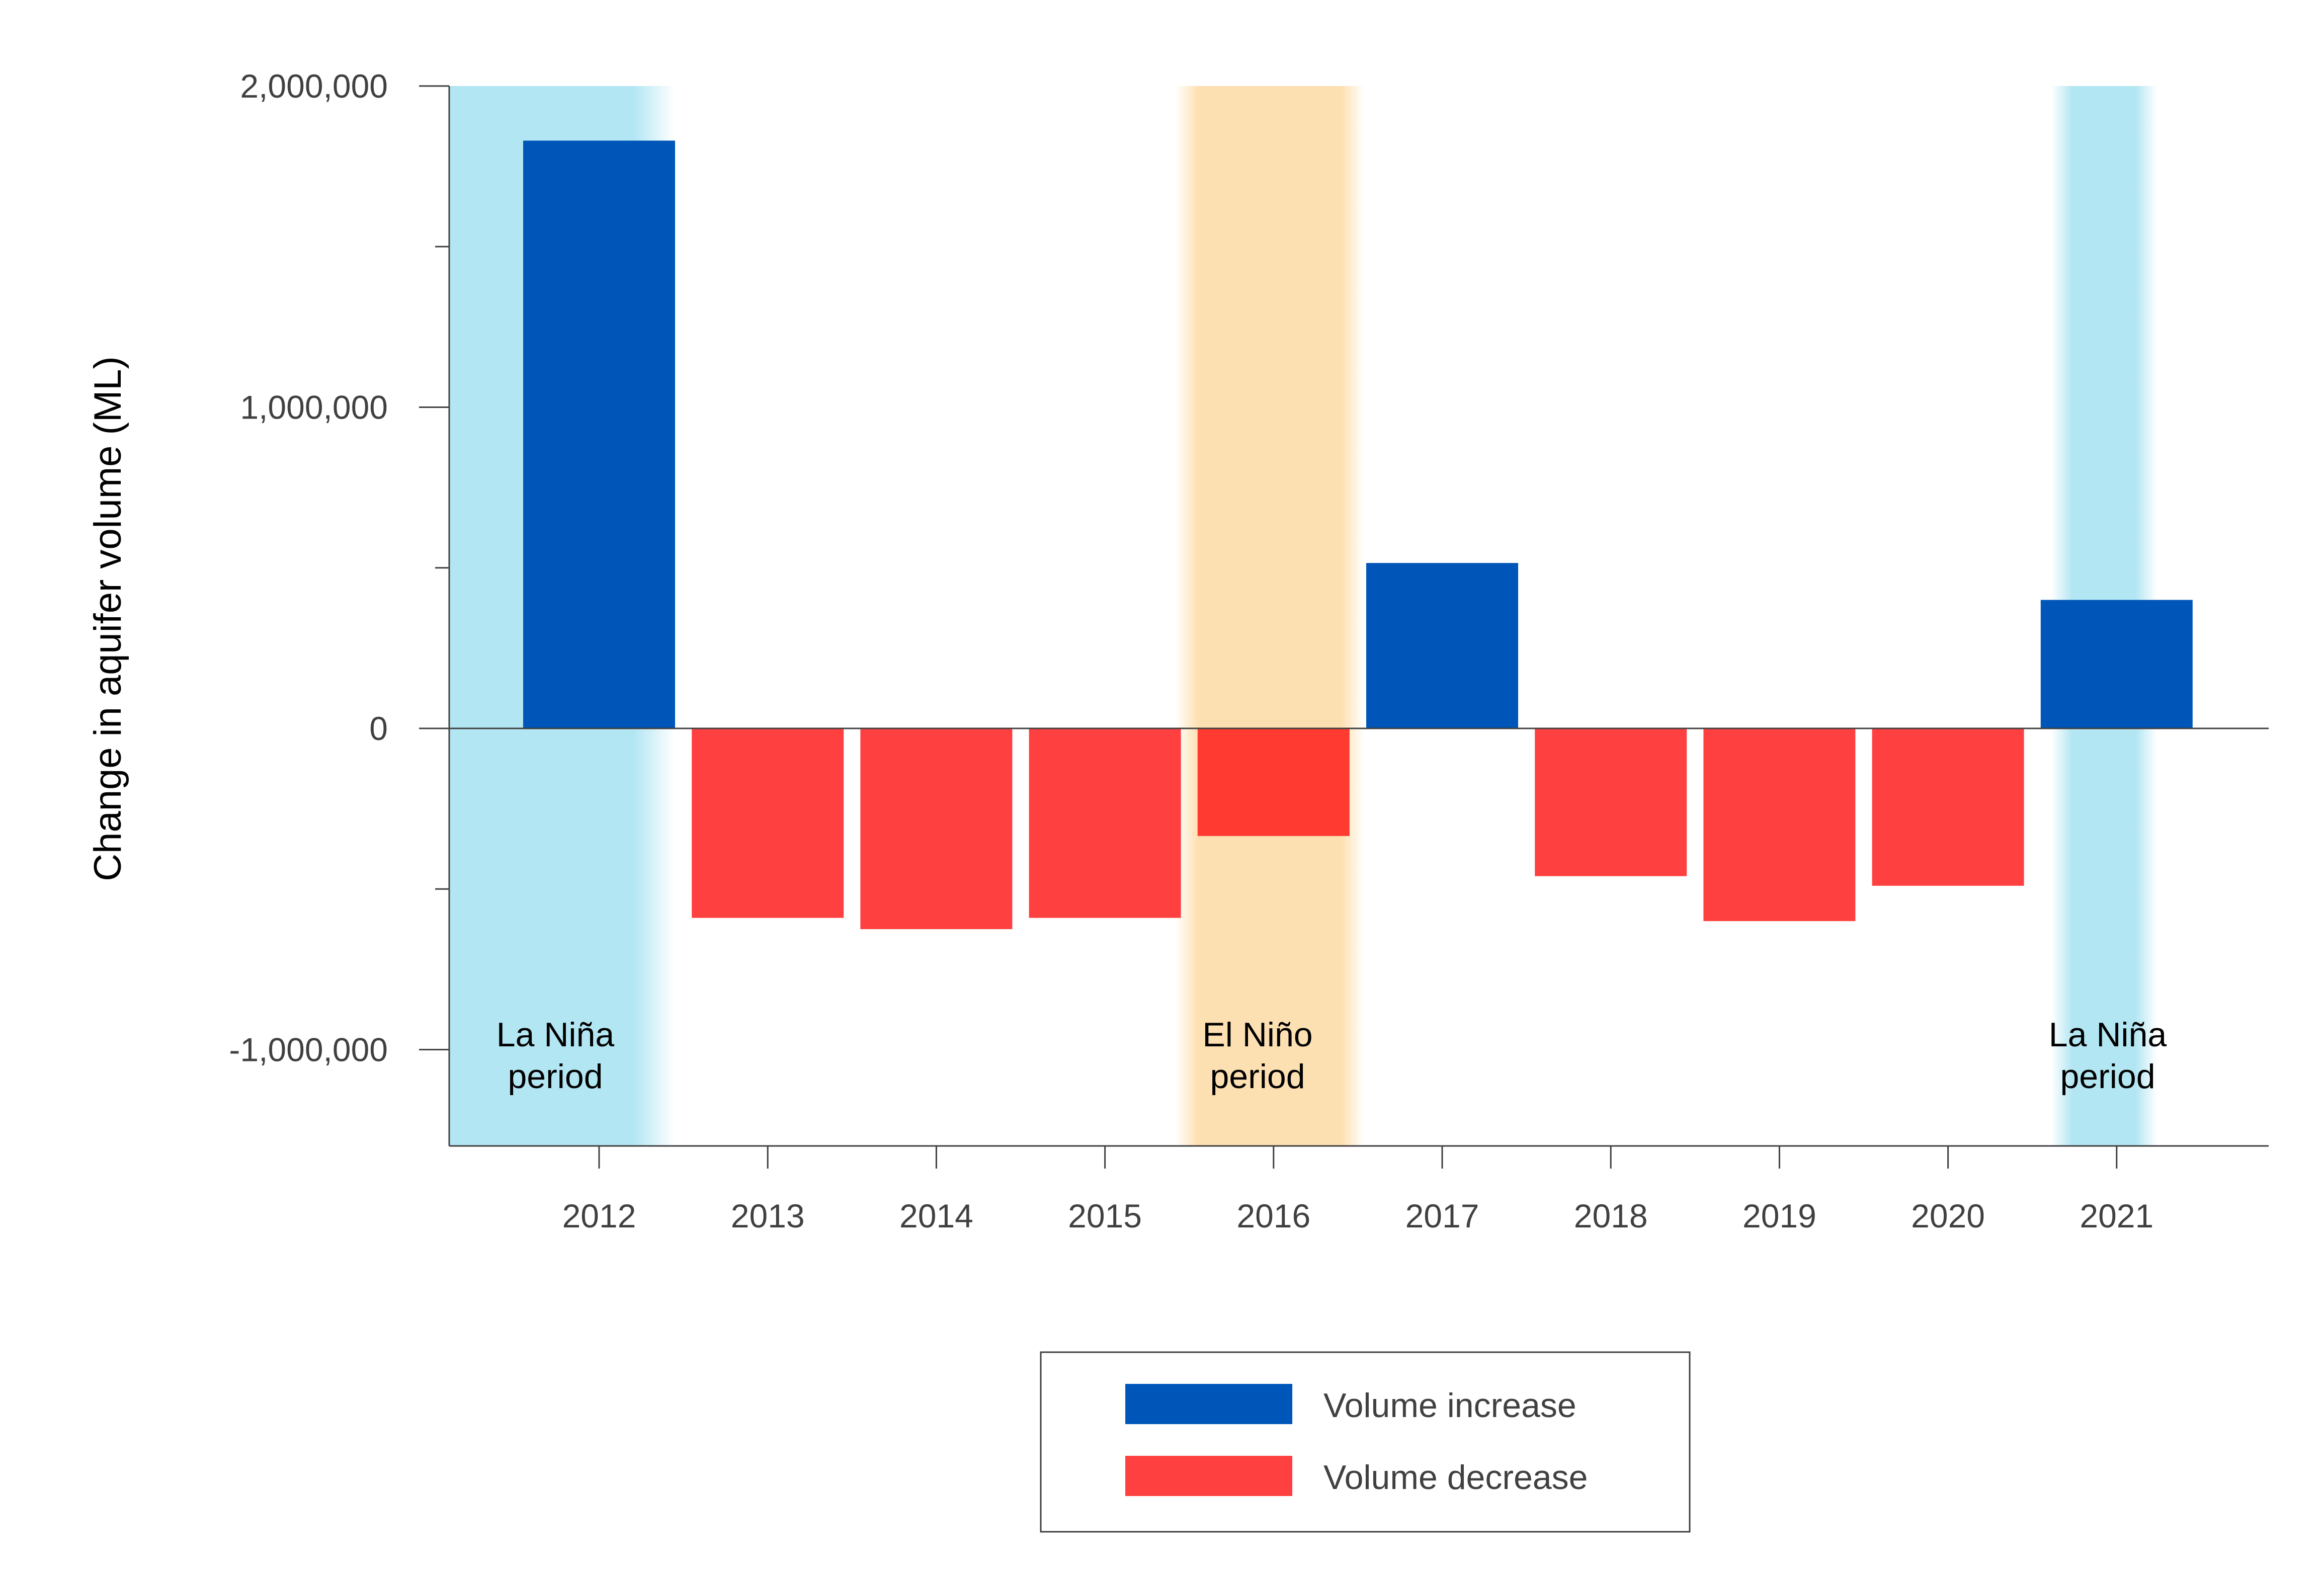 The width and height of the screenshot is (2324, 1569). What do you see at coordinates (936, 1215) in the screenshot?
I see `x-tick-label-2014: 2014` at bounding box center [936, 1215].